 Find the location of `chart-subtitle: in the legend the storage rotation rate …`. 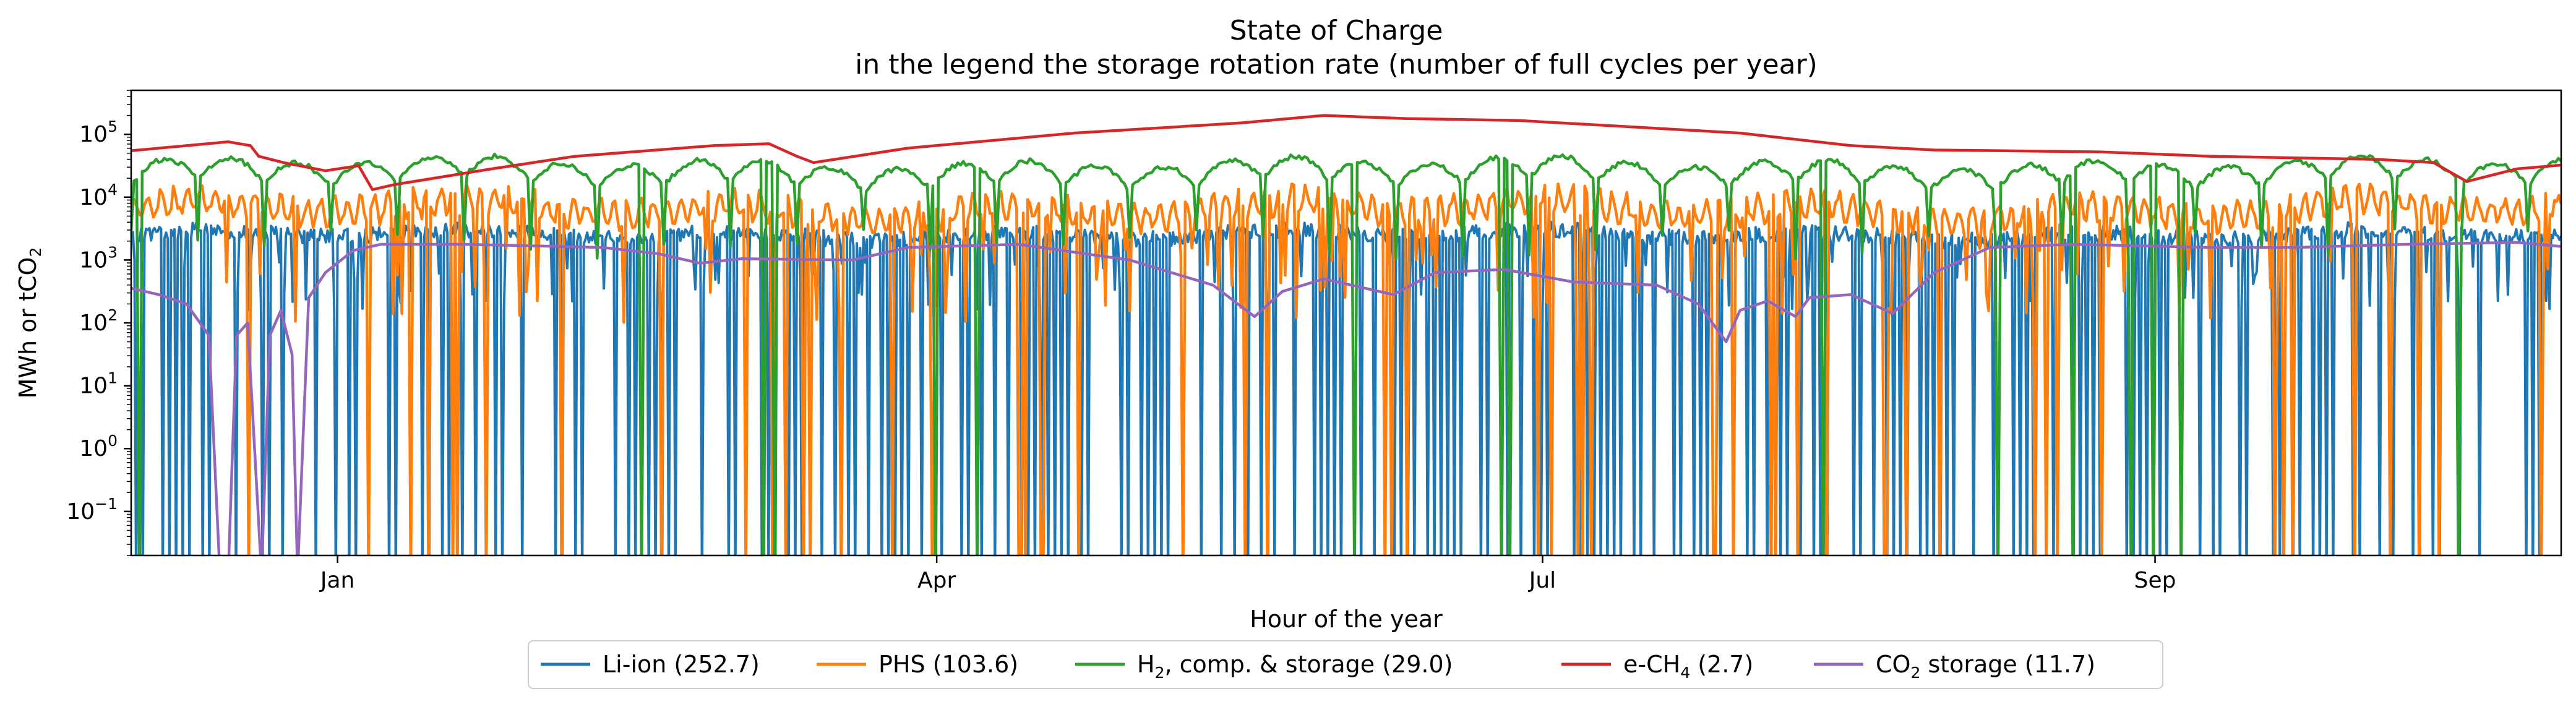

chart-subtitle: in the legend the storage rotation rate … is located at coordinates (1336, 64).